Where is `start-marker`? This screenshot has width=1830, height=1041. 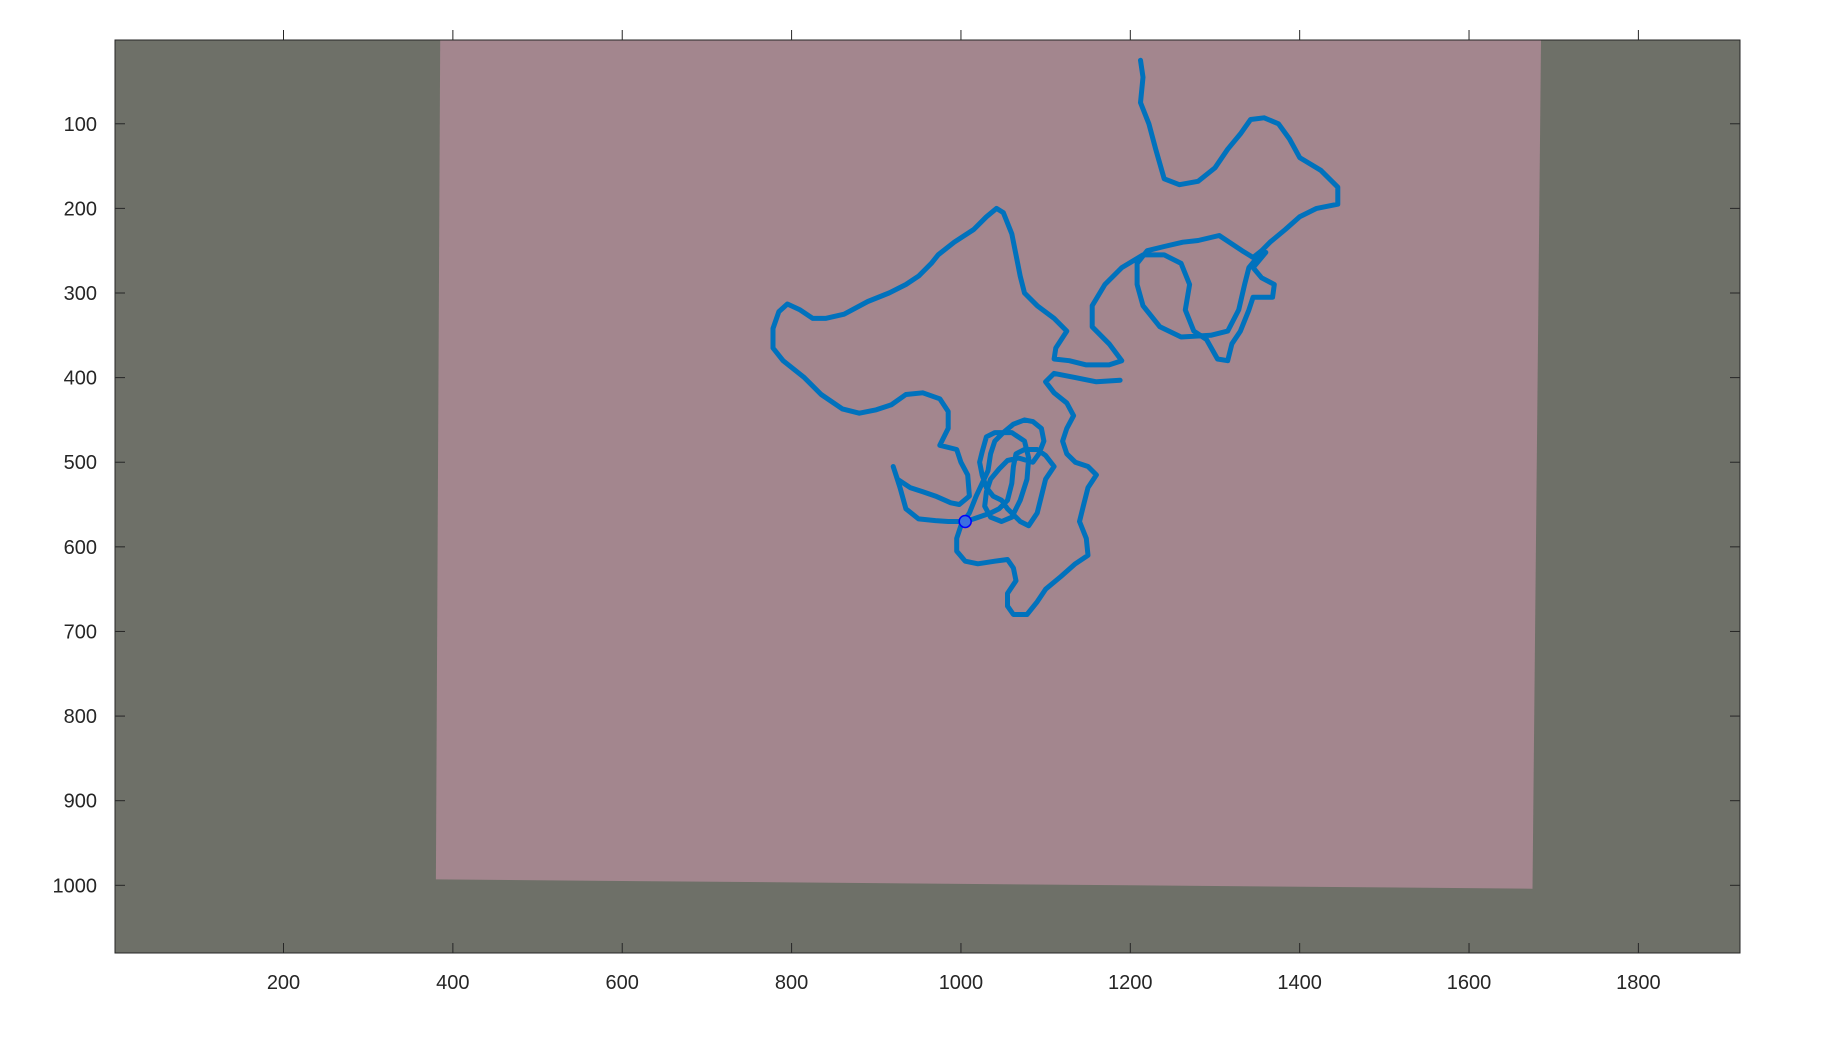 start-marker is located at coordinates (965, 521).